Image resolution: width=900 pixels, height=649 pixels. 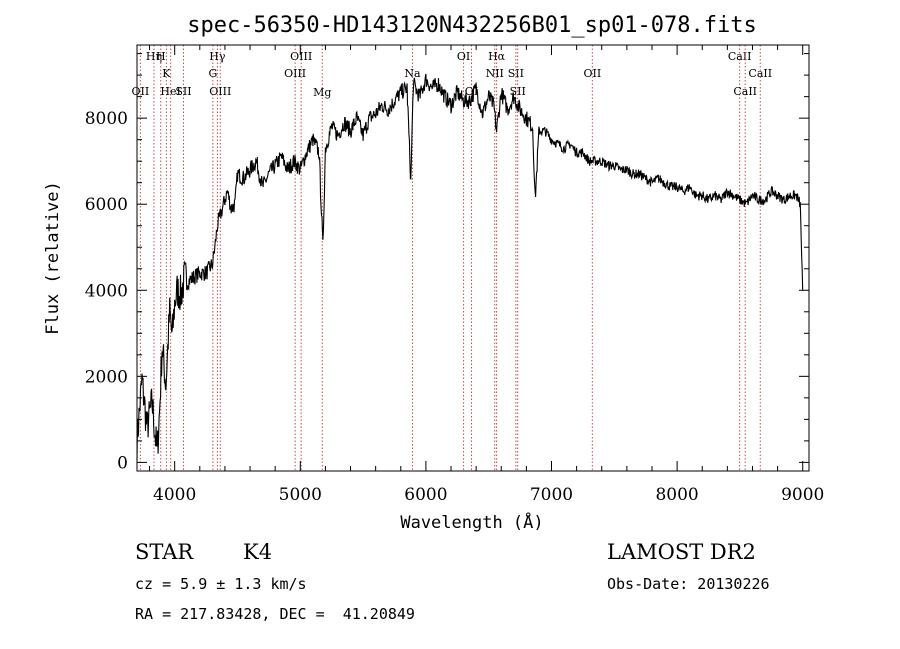 I want to click on spectral-line-label: Mg, so click(x=322, y=92).